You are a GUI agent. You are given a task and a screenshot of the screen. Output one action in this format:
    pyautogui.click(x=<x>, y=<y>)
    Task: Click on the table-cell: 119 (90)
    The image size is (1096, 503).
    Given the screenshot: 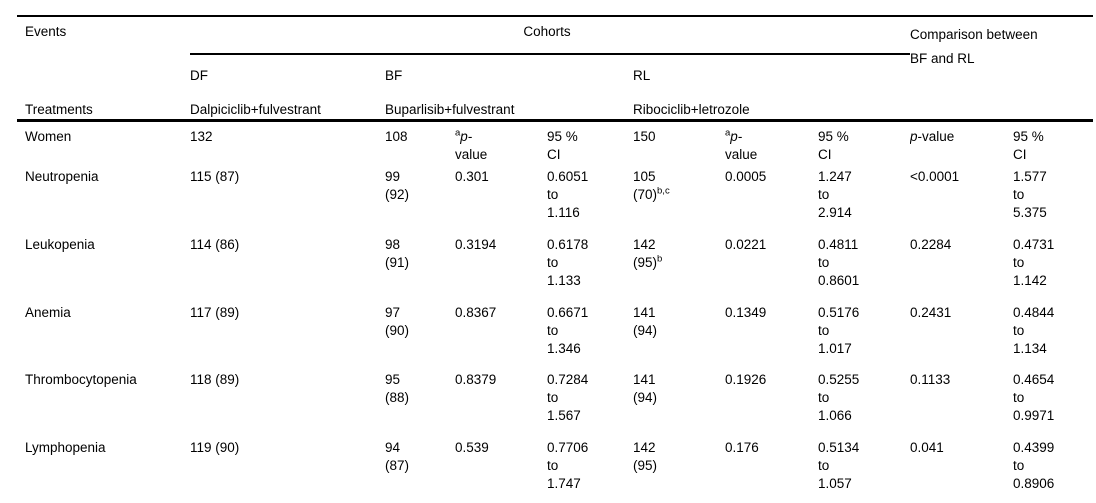 What is the action you would take?
    pyautogui.click(x=287, y=469)
    